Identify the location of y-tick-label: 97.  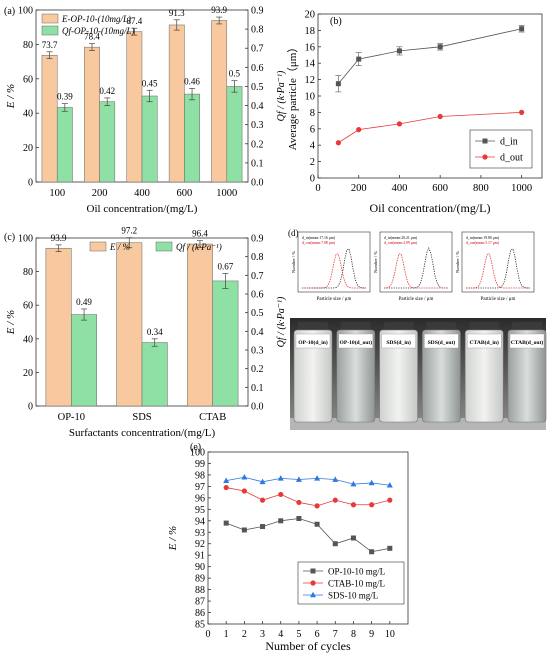
(200, 487).